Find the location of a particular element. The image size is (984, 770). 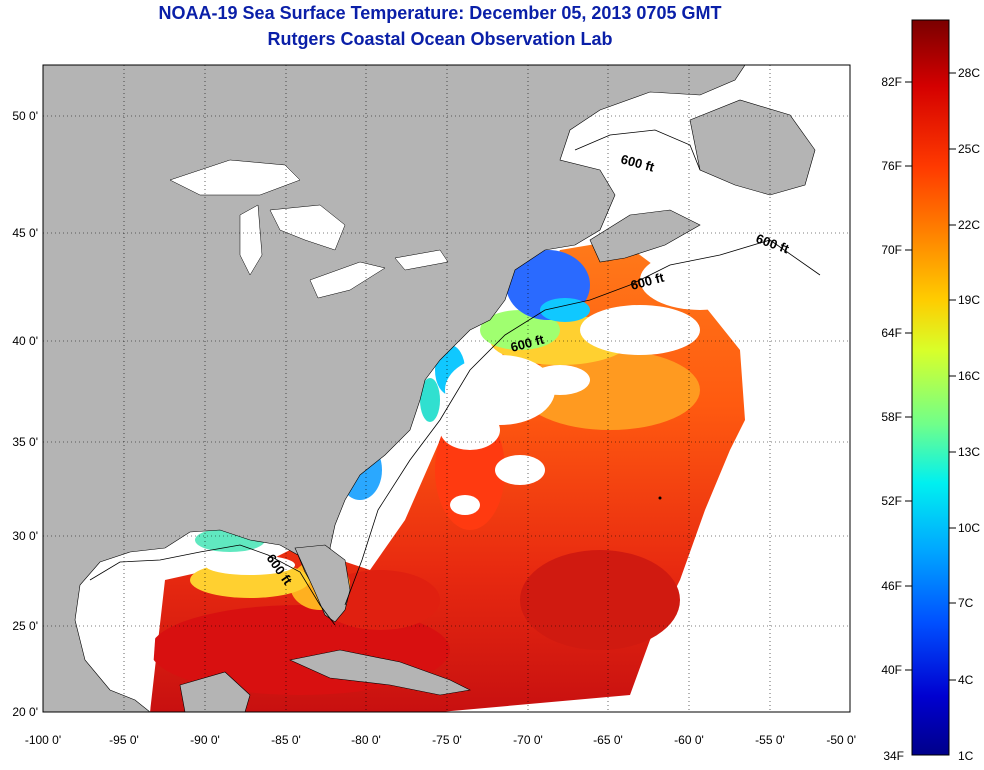

land-cuba is located at coordinates (380, 672).